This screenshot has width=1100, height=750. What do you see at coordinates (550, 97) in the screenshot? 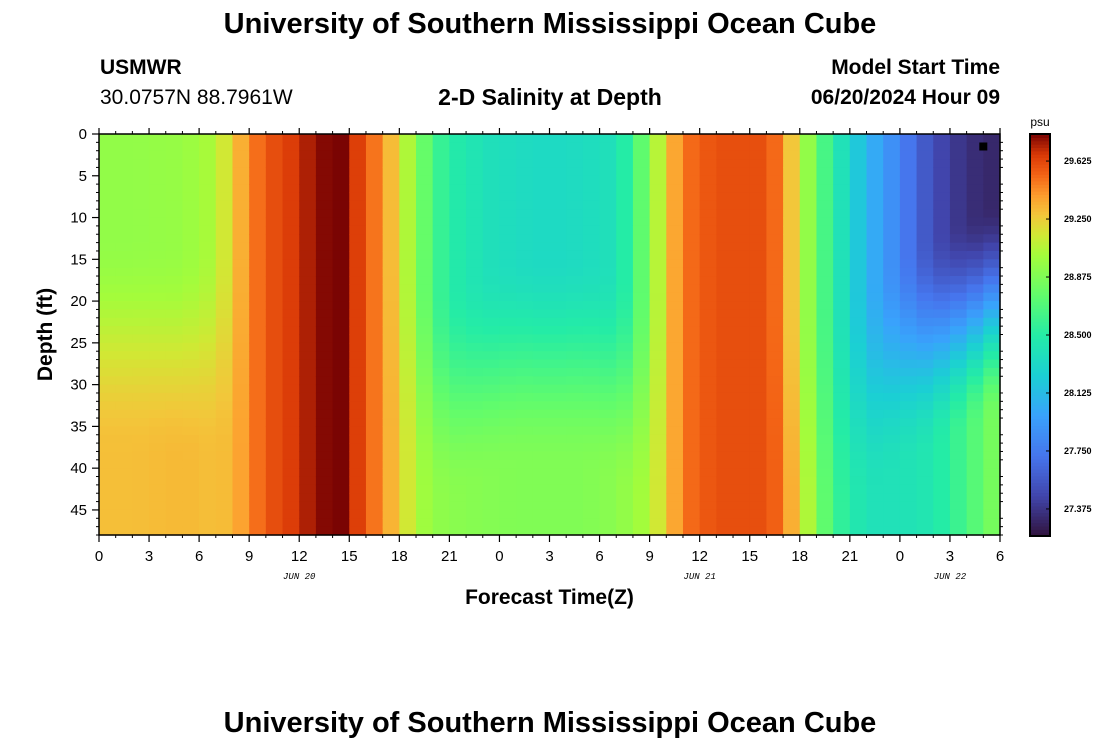
I see `chart-subtitle: 2-D Salinity at Depth` at bounding box center [550, 97].